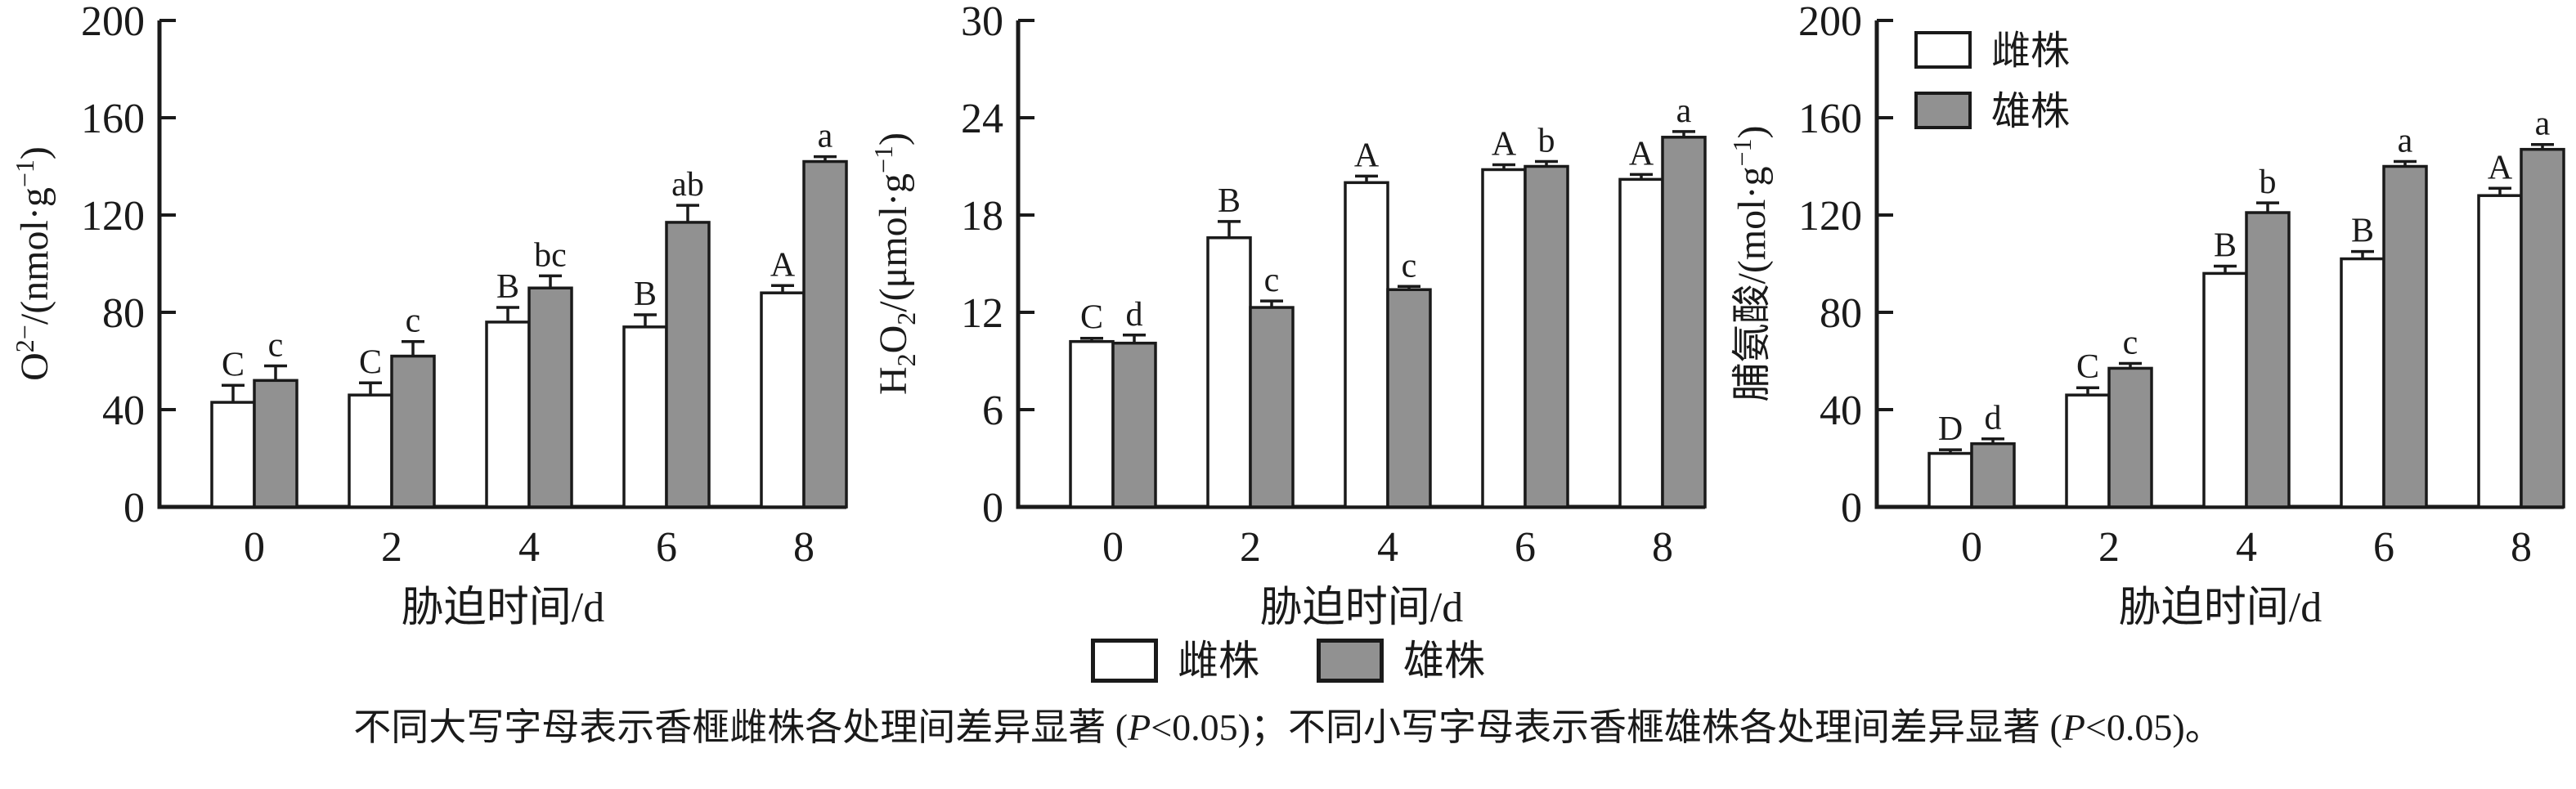 The height and width of the screenshot is (789, 2576). I want to click on y-tick-label: 24, so click(982, 119).